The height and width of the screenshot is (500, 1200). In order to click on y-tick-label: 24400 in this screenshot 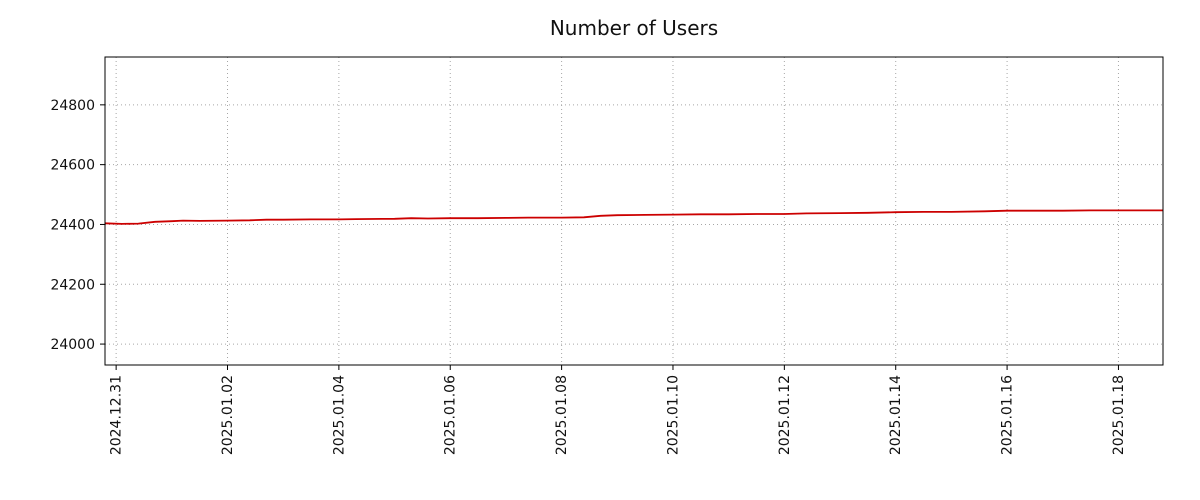, I will do `click(72, 225)`.